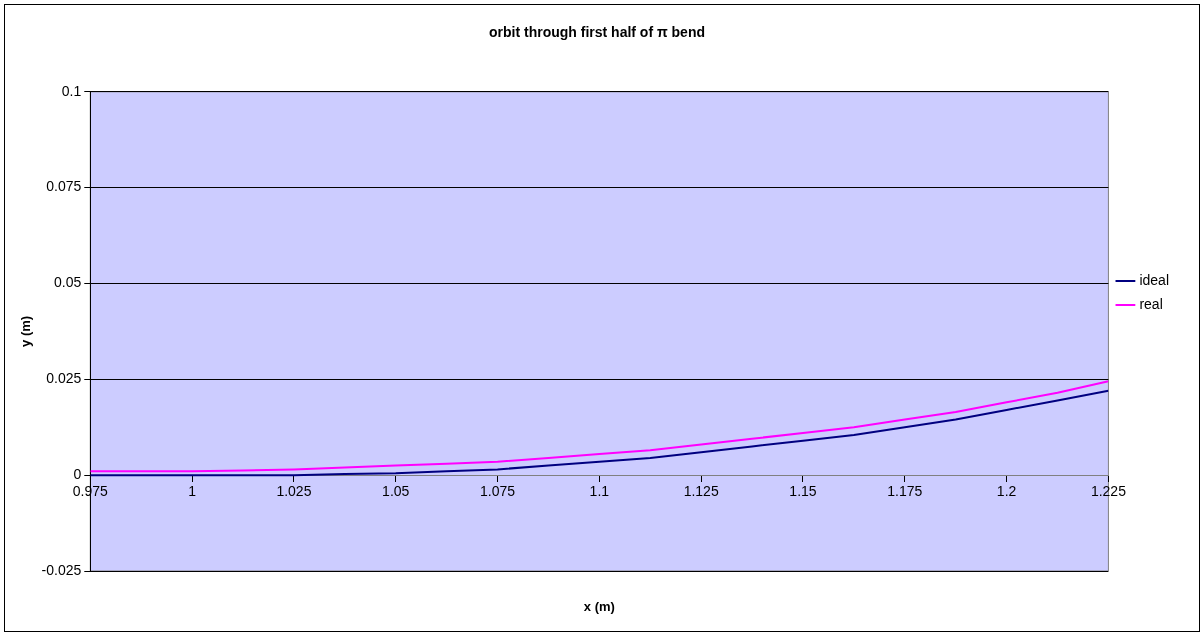  What do you see at coordinates (294, 491) in the screenshot?
I see `x-tick-label: 1.025` at bounding box center [294, 491].